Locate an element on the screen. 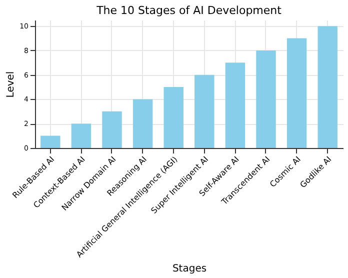 The width and height of the screenshot is (348, 278). x-axis-title: Stages is located at coordinates (189, 268).